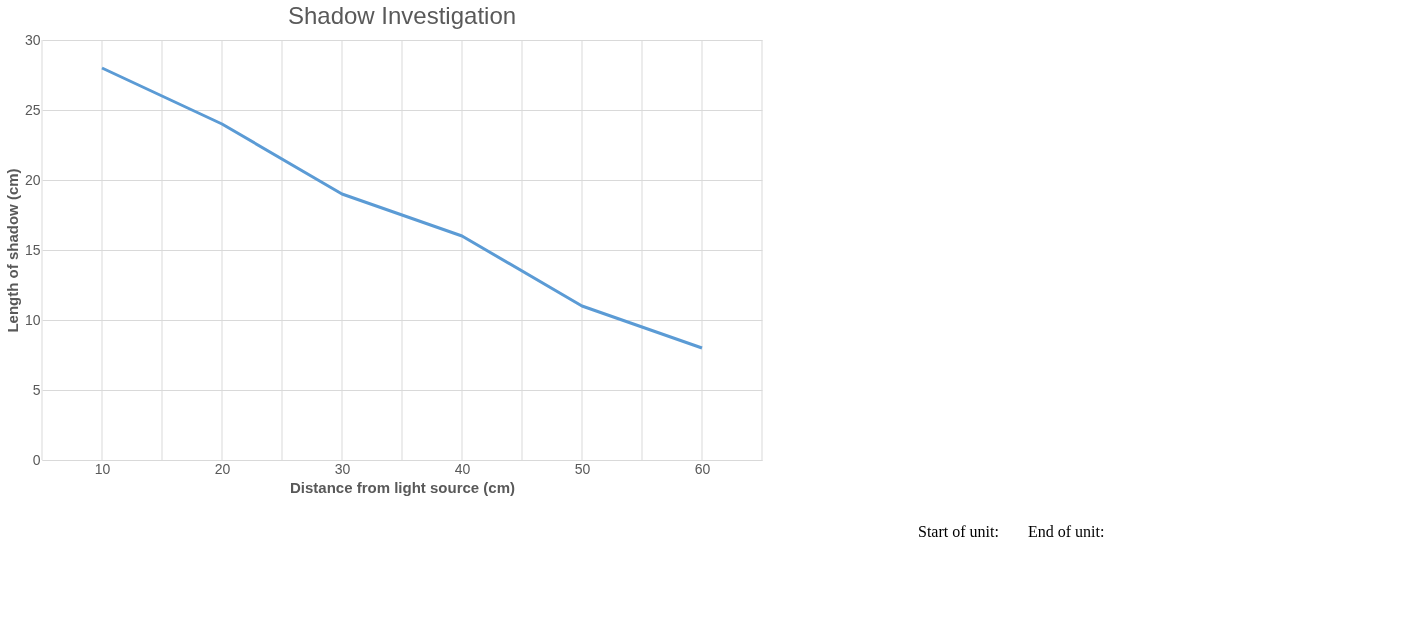 This screenshot has height=624, width=1404. I want to click on x-tick-label: 50, so click(582, 468).